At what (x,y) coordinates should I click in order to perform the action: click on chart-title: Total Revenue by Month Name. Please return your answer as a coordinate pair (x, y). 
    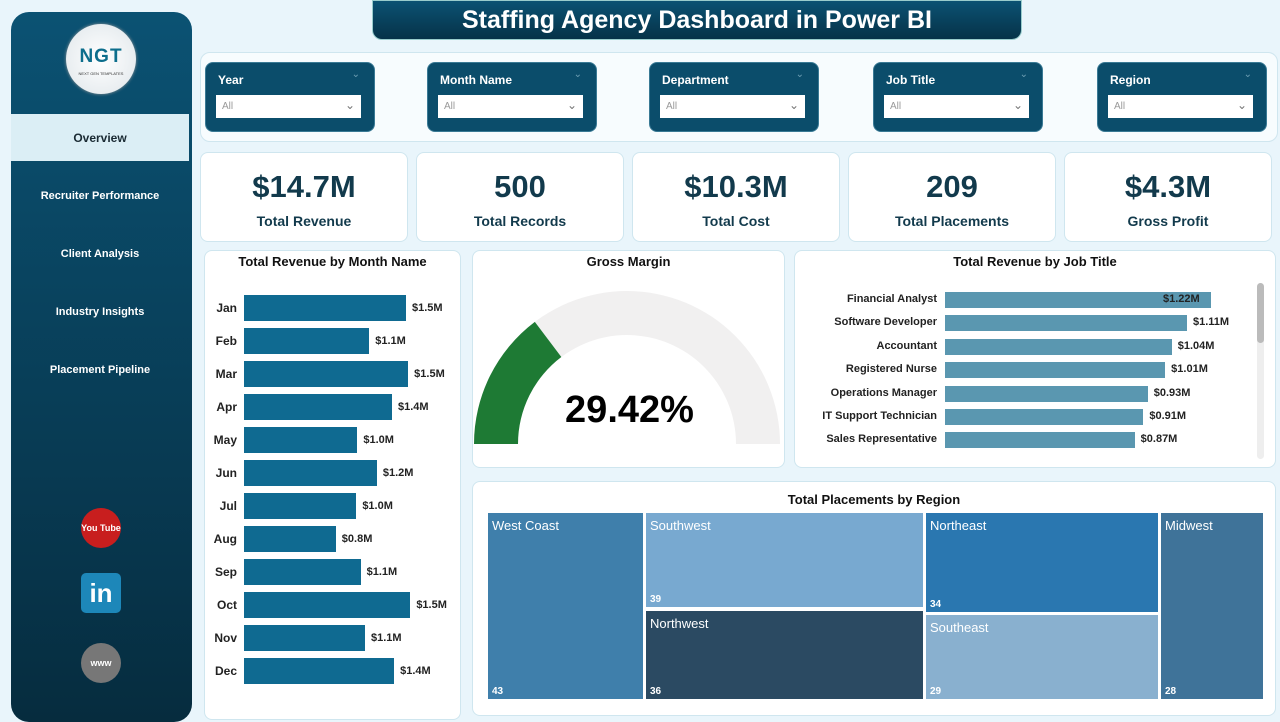
    Looking at the image, I should click on (332, 261).